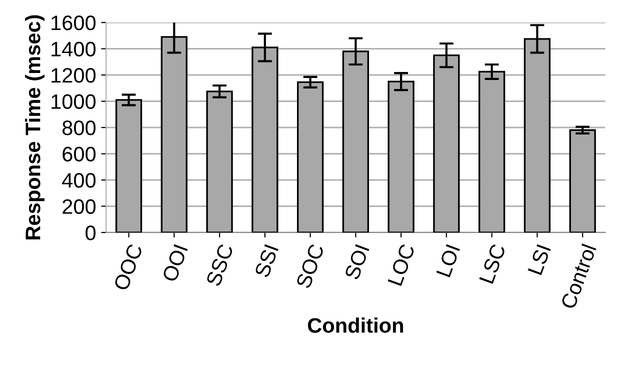 The width and height of the screenshot is (624, 375). Describe the element at coordinates (492, 263) in the screenshot. I see `x-tick-label: LSC` at that location.